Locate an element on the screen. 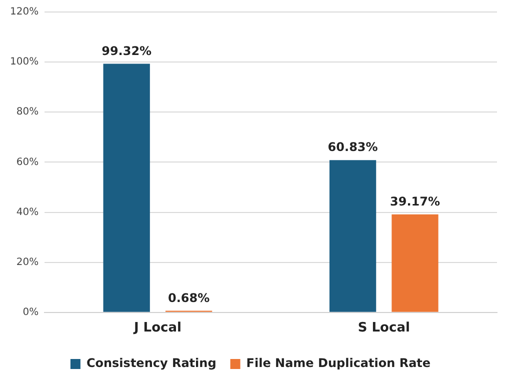  x-tick-label: S Local is located at coordinates (384, 328).